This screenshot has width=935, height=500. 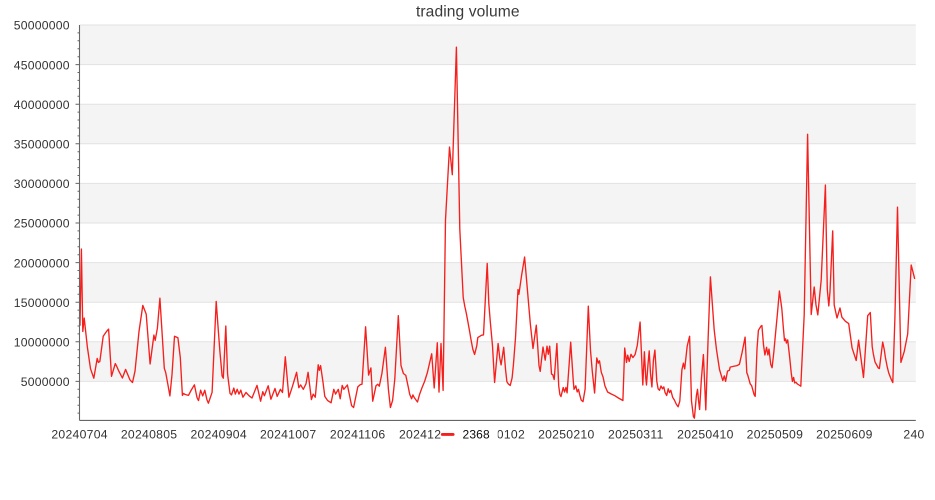 What do you see at coordinates (913, 434) in the screenshot?
I see `svg-text: 240` at bounding box center [913, 434].